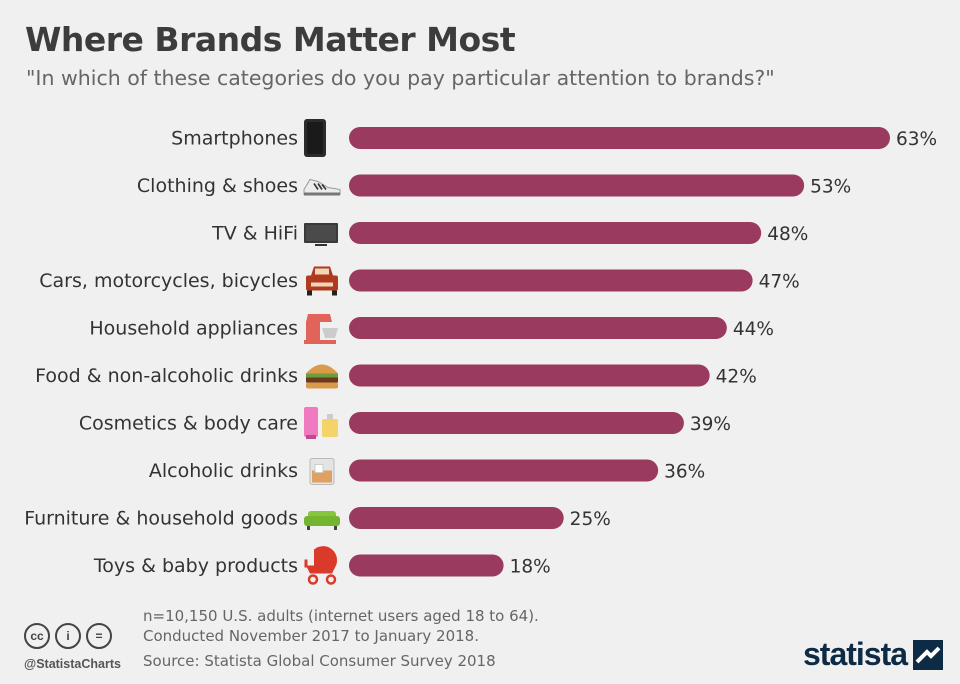  Describe the element at coordinates (195, 566) in the screenshot. I see `category-label: Toys & baby products` at that location.